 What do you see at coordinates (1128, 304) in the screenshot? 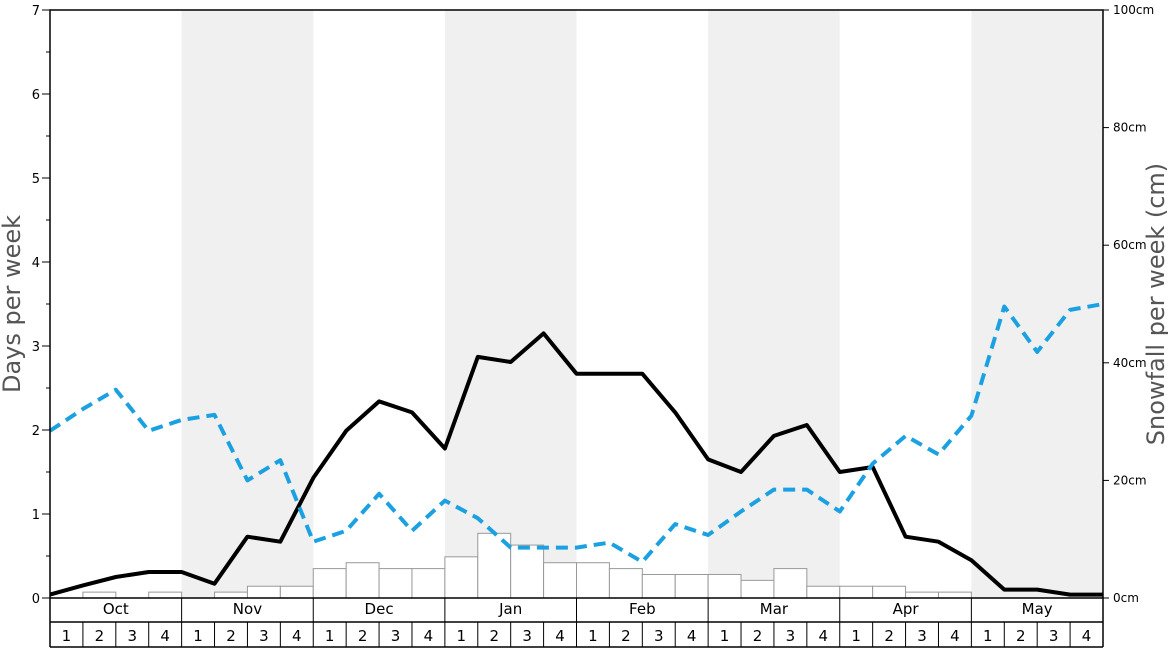
I see `right-axis: 0cm 20cm 40cm 60cm 80cm 100cm` at bounding box center [1128, 304].